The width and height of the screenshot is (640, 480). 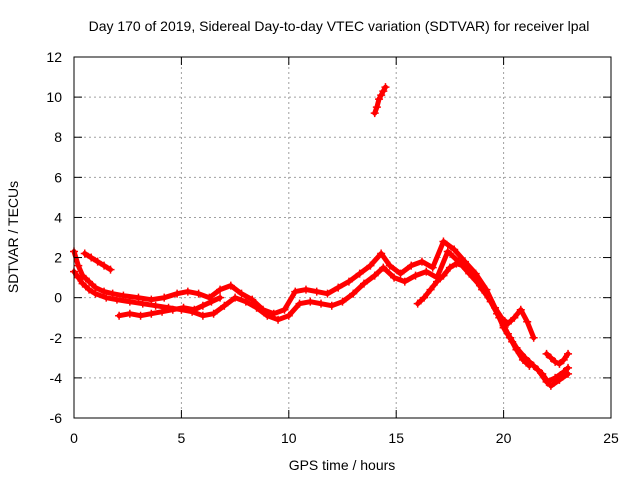 What do you see at coordinates (58, 137) in the screenshot?
I see `y-tick-label: 8` at bounding box center [58, 137].